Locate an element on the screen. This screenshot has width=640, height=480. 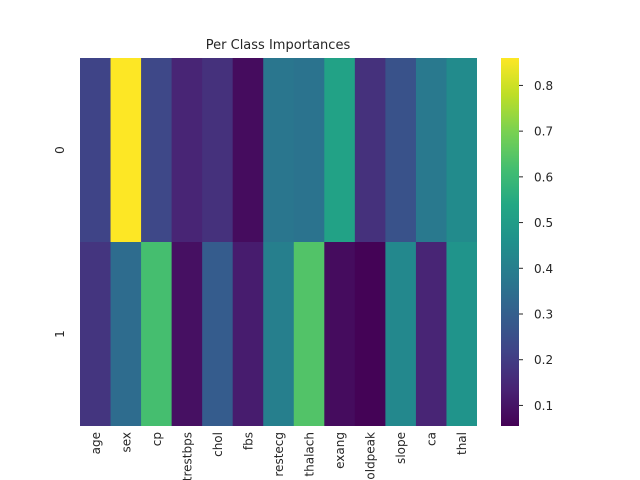
x-tick-label: trestbps is located at coordinates (187, 456).